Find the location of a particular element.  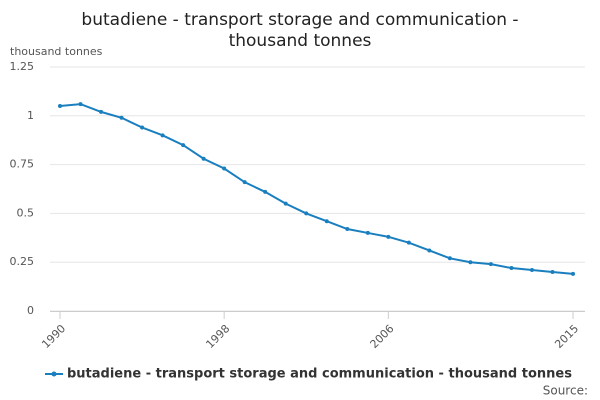

x-tick-label: 2006 is located at coordinates (382, 336).